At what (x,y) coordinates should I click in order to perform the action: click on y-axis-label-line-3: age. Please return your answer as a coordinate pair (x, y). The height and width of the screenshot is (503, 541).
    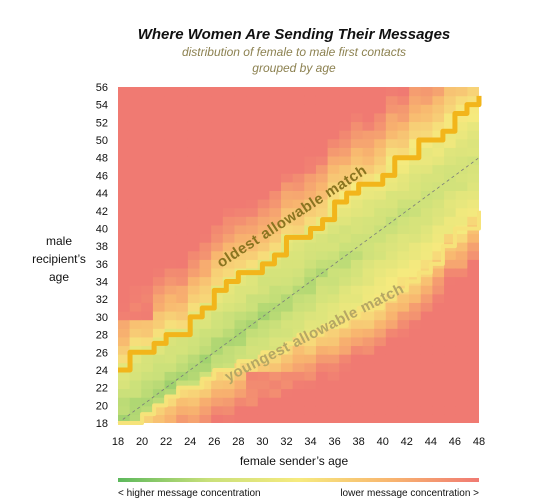
    Looking at the image, I should click on (59, 277).